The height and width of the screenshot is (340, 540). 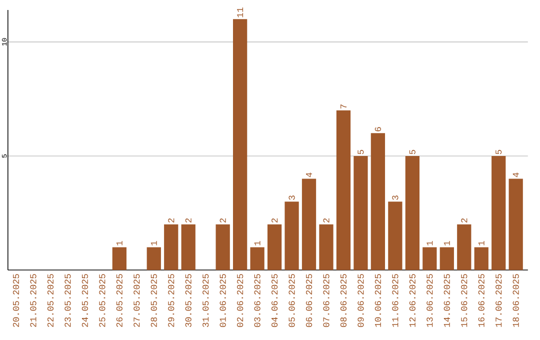 I want to click on x-tick-label: 13.06.2025, so click(x=429, y=300).